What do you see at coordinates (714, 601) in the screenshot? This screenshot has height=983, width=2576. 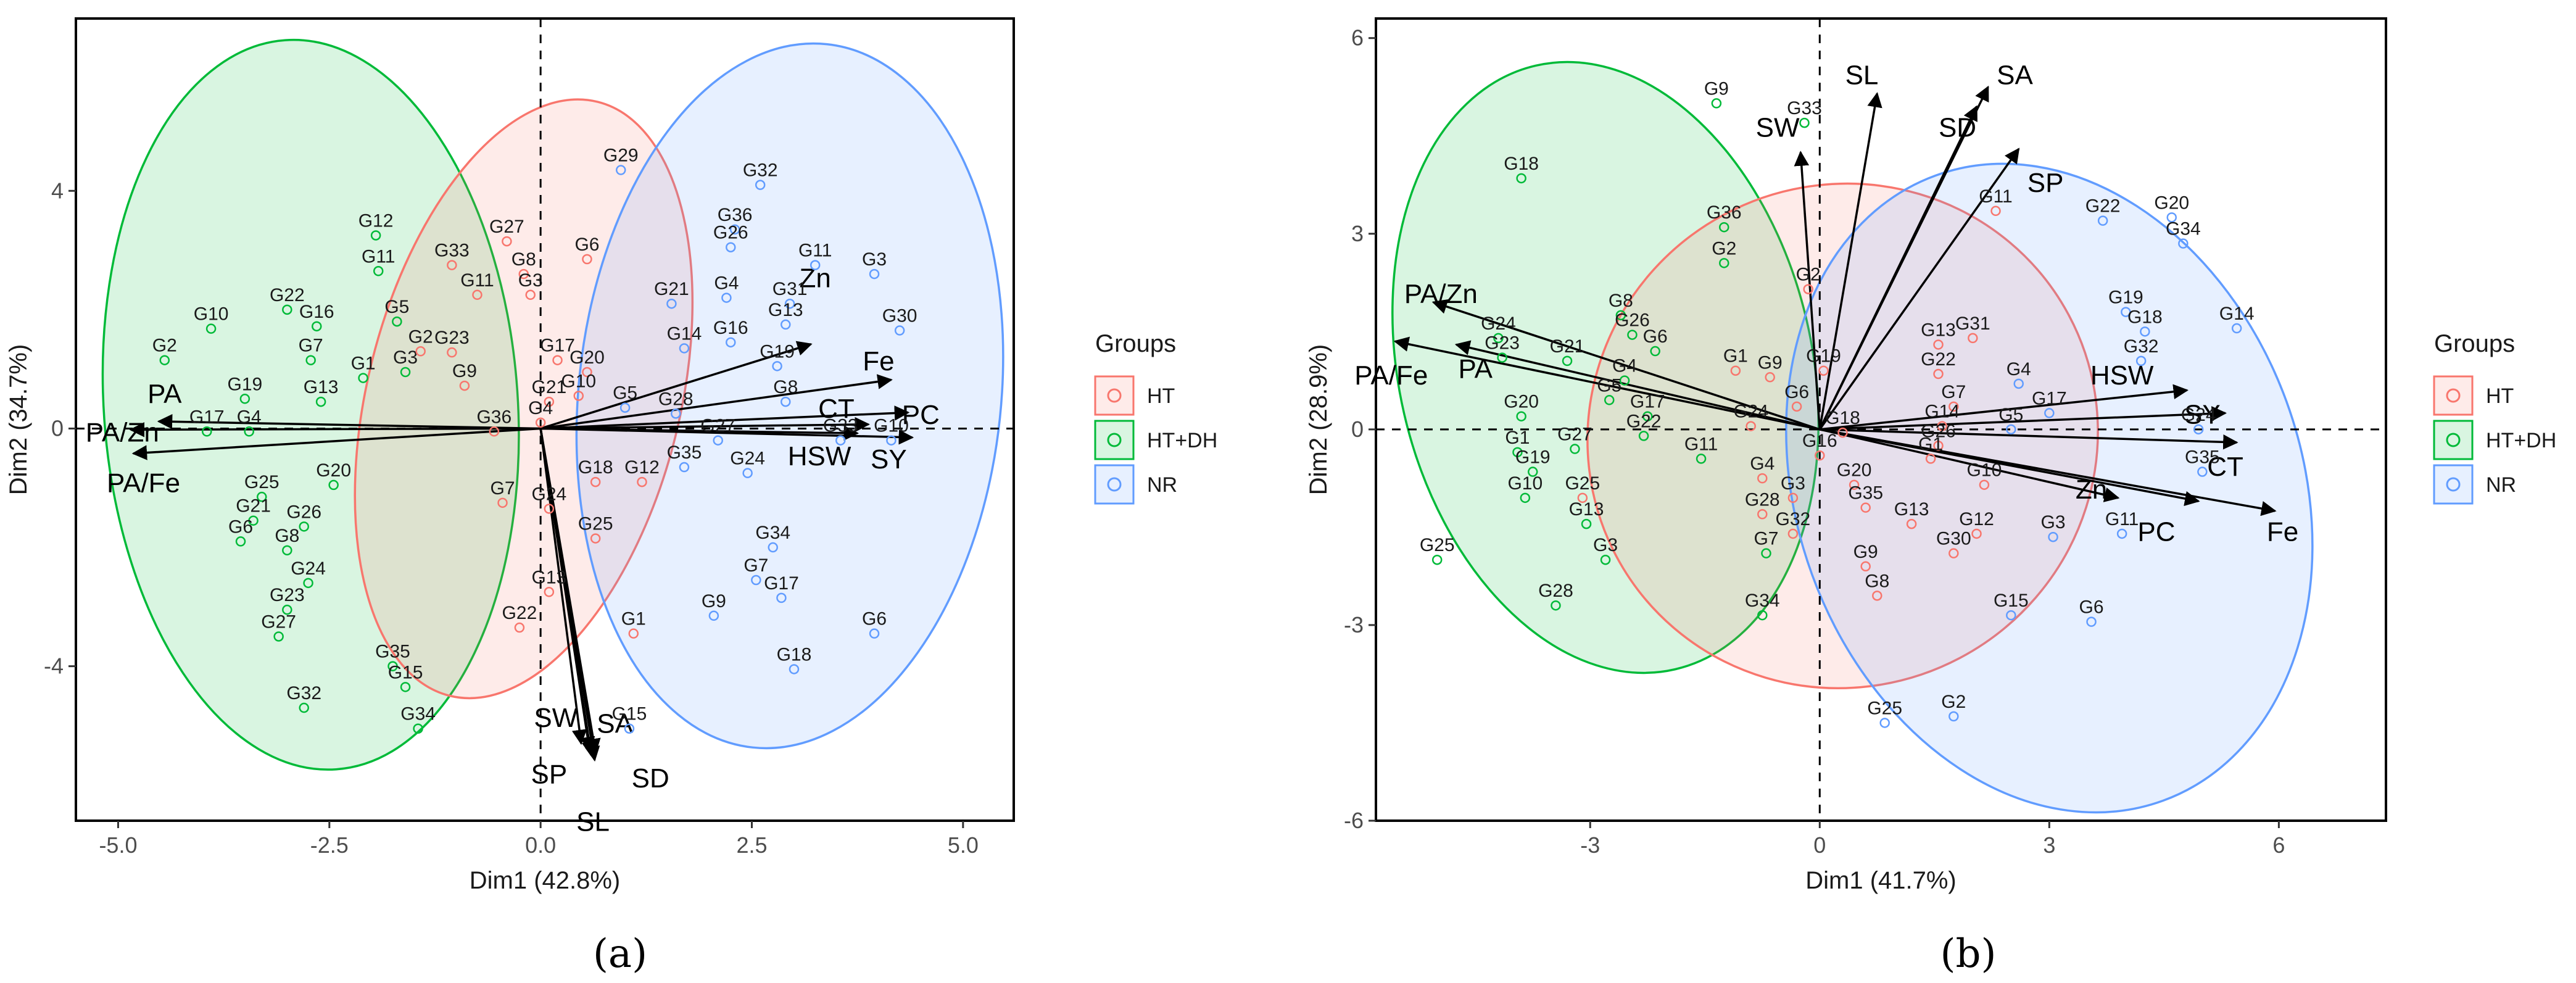 I see `point-label: G9` at bounding box center [714, 601].